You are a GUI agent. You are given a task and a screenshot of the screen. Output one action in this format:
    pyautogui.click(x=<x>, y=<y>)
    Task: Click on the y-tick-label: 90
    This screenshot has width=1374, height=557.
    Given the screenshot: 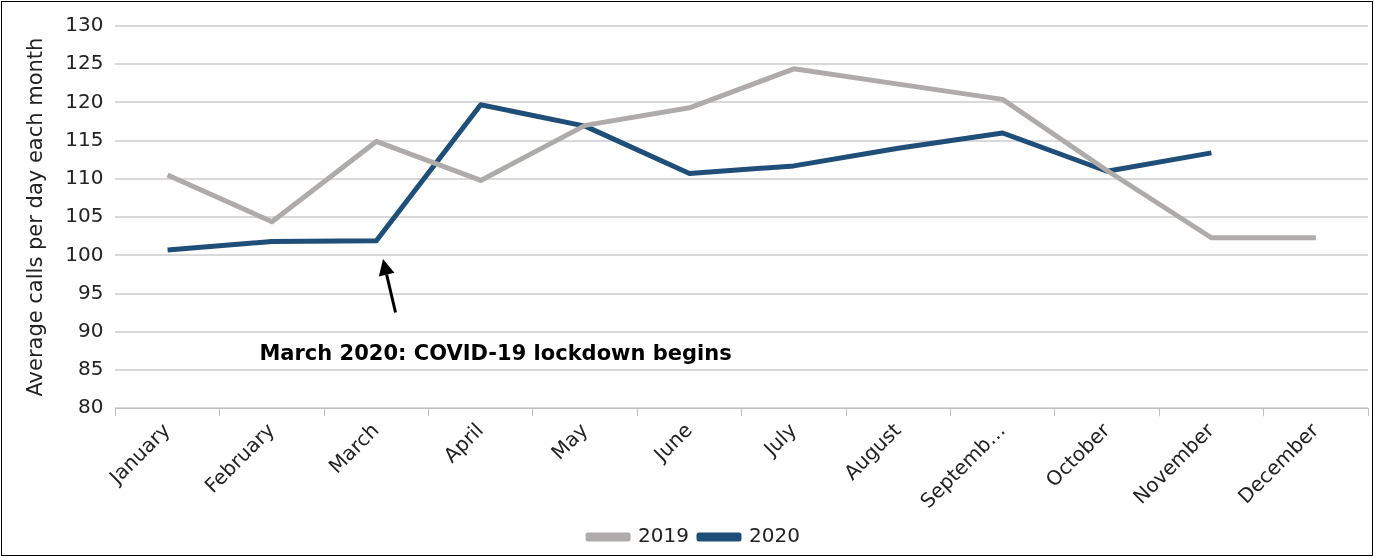 What is the action you would take?
    pyautogui.click(x=90, y=329)
    